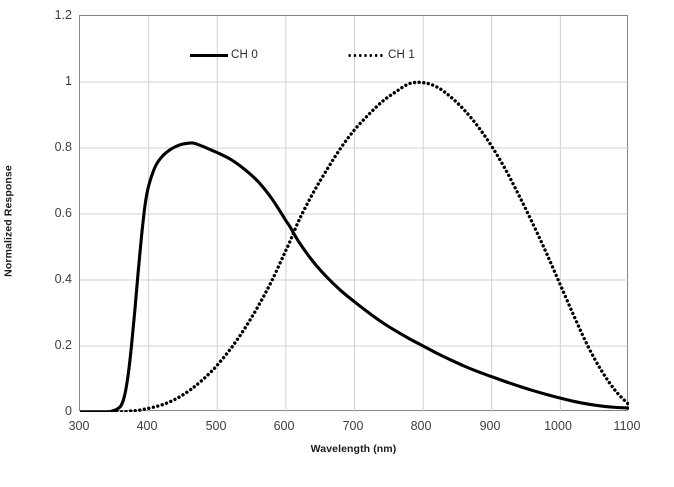  I want to click on x-tick-label: 700, so click(353, 426).